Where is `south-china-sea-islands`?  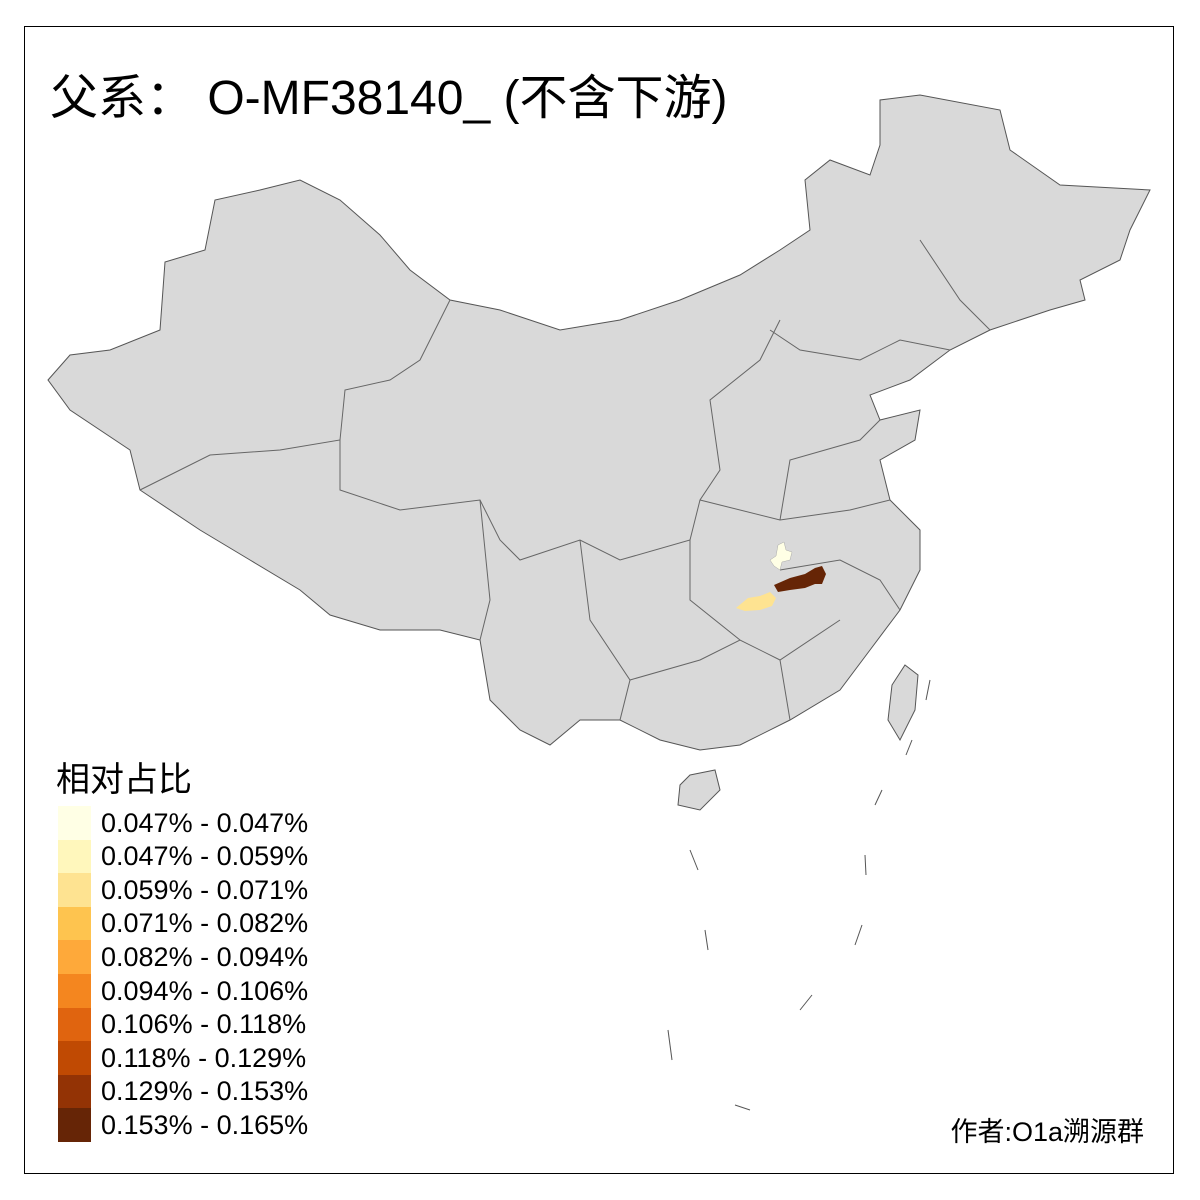 south-china-sea-islands is located at coordinates (799, 895).